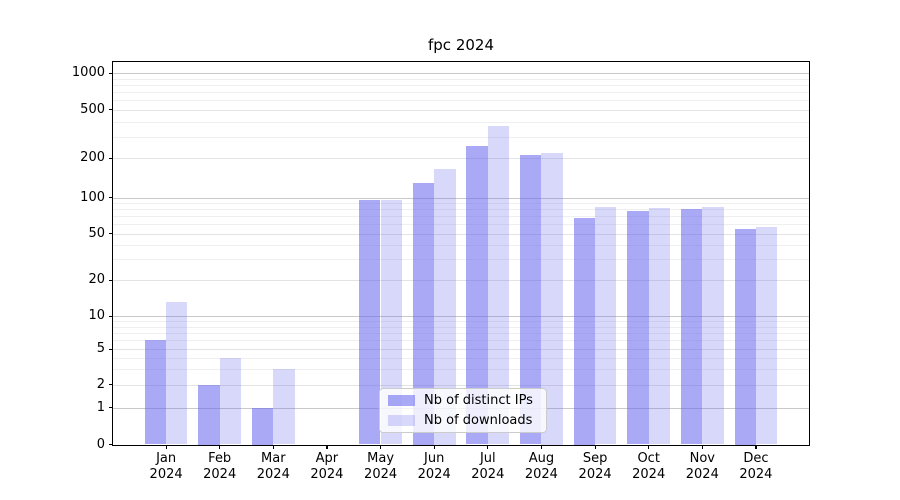  I want to click on bar-downloads-dec, so click(766, 335).